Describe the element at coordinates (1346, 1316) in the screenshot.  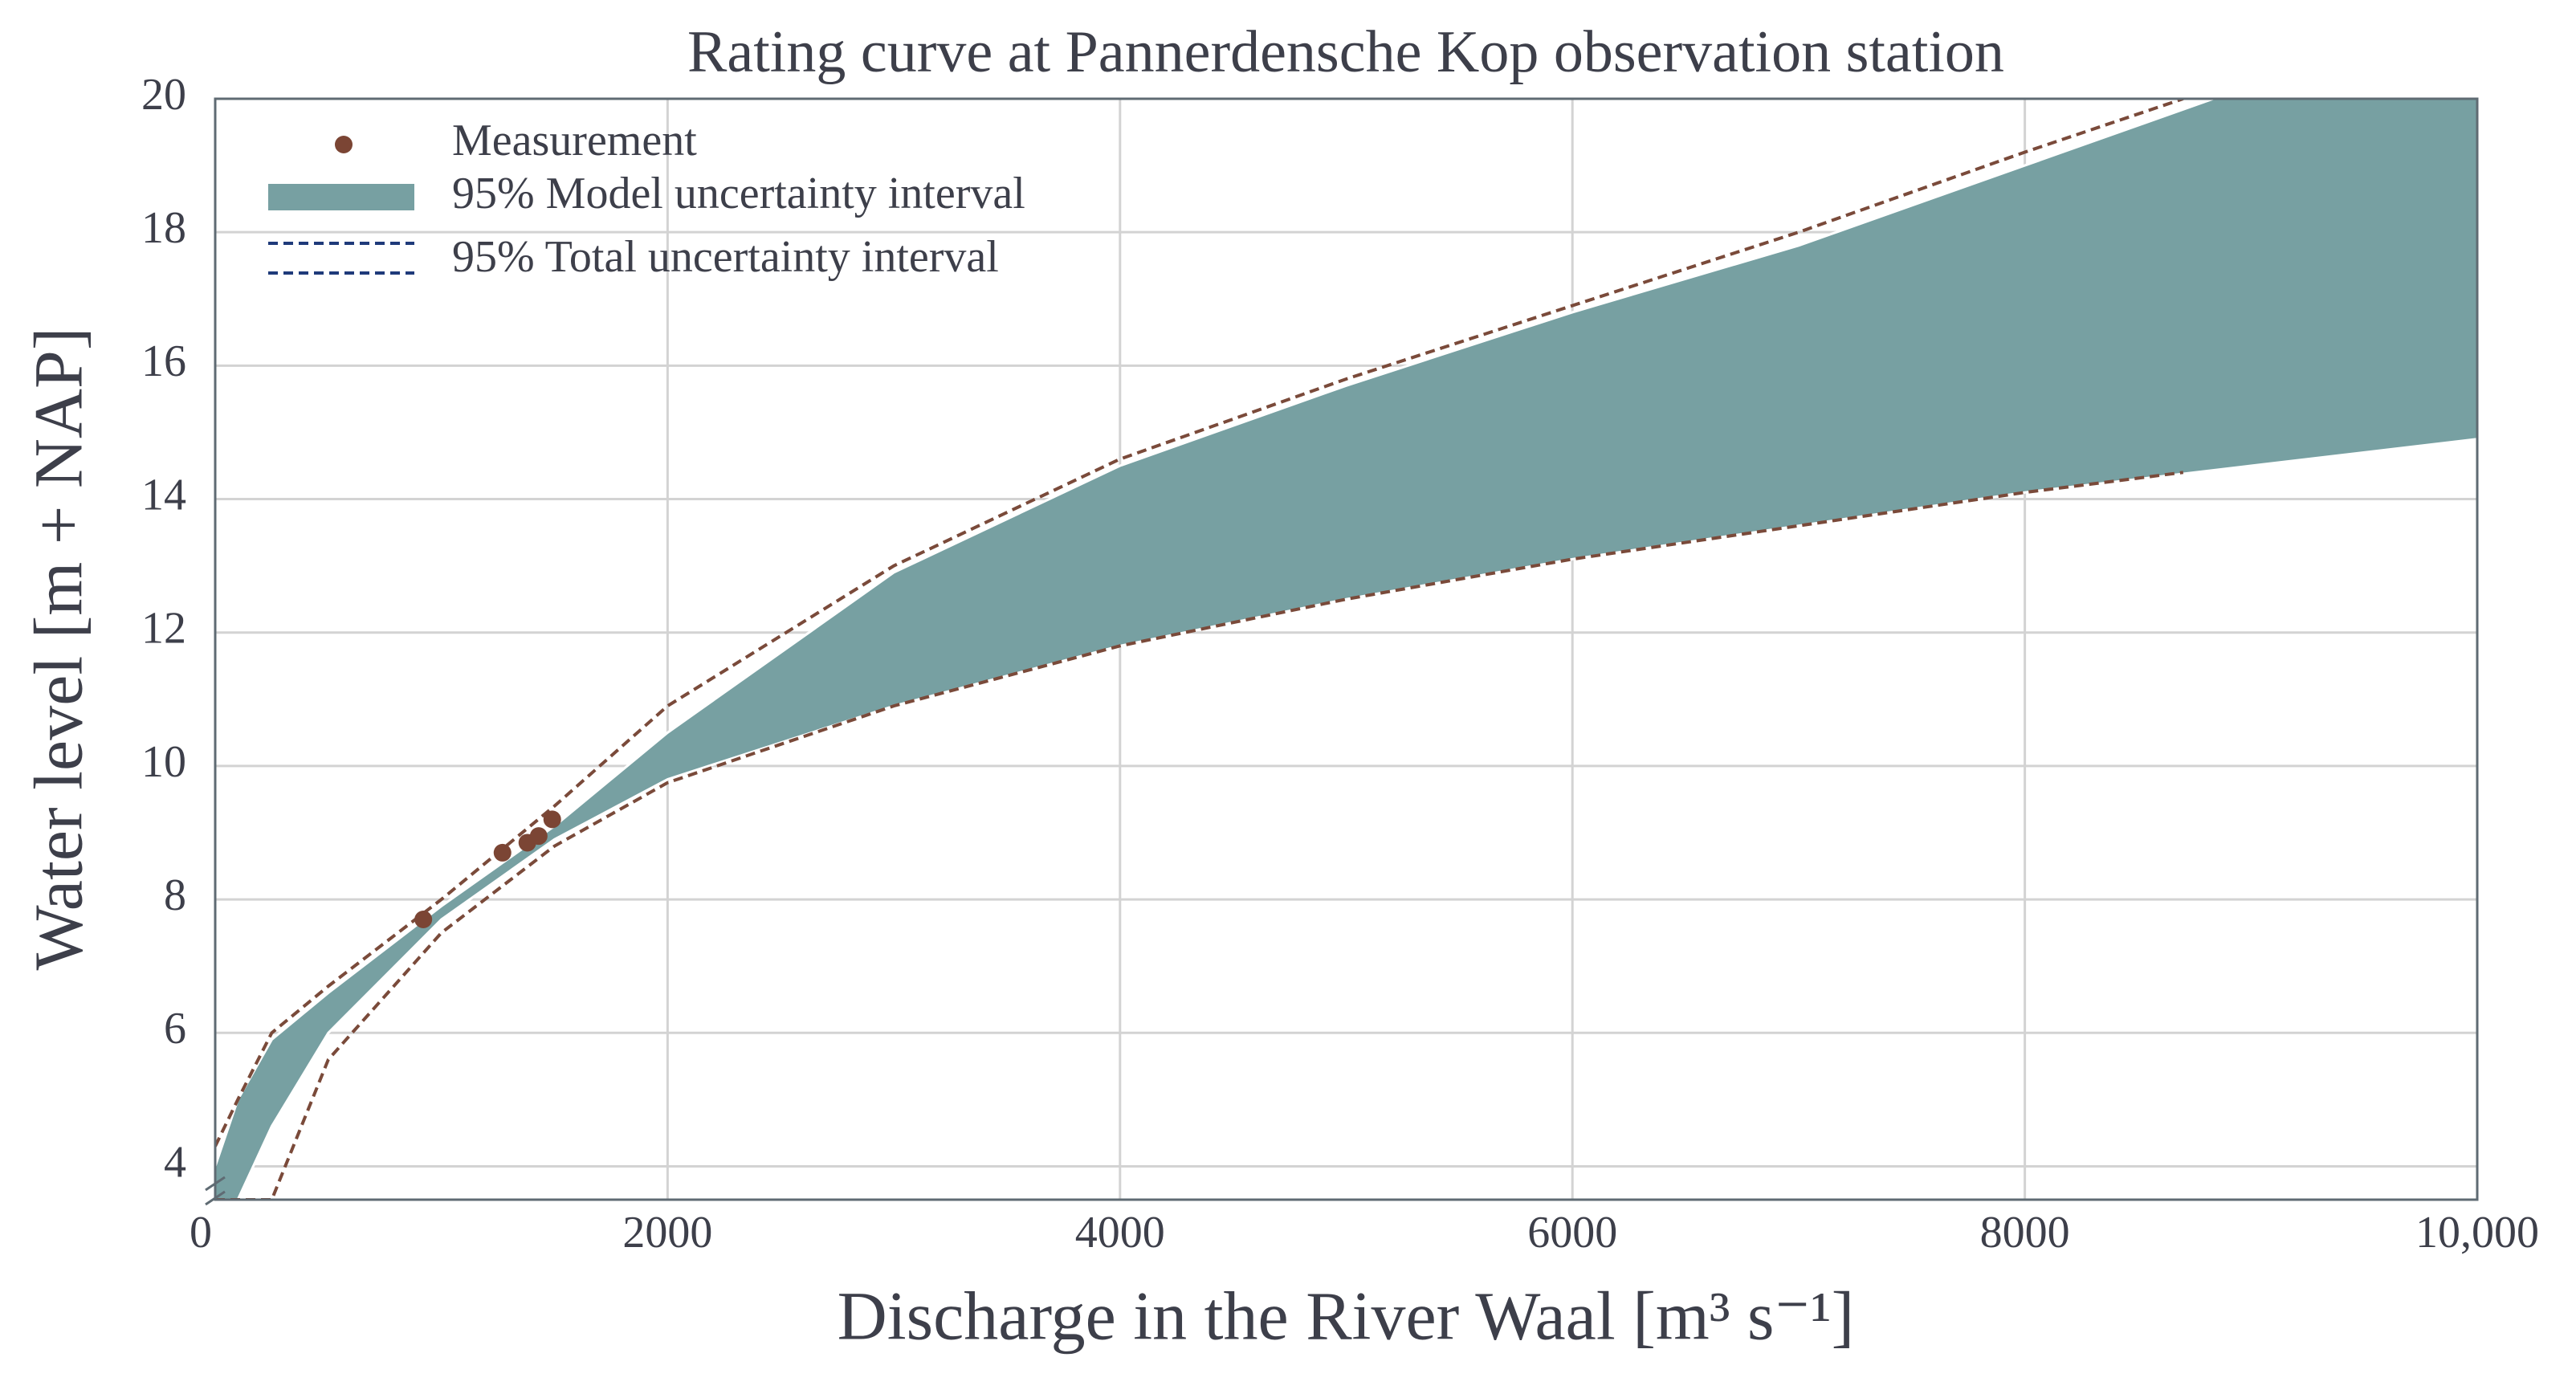
I see `x-axis-label: Discharge in the River Waal [m³ s⁻¹]` at that location.